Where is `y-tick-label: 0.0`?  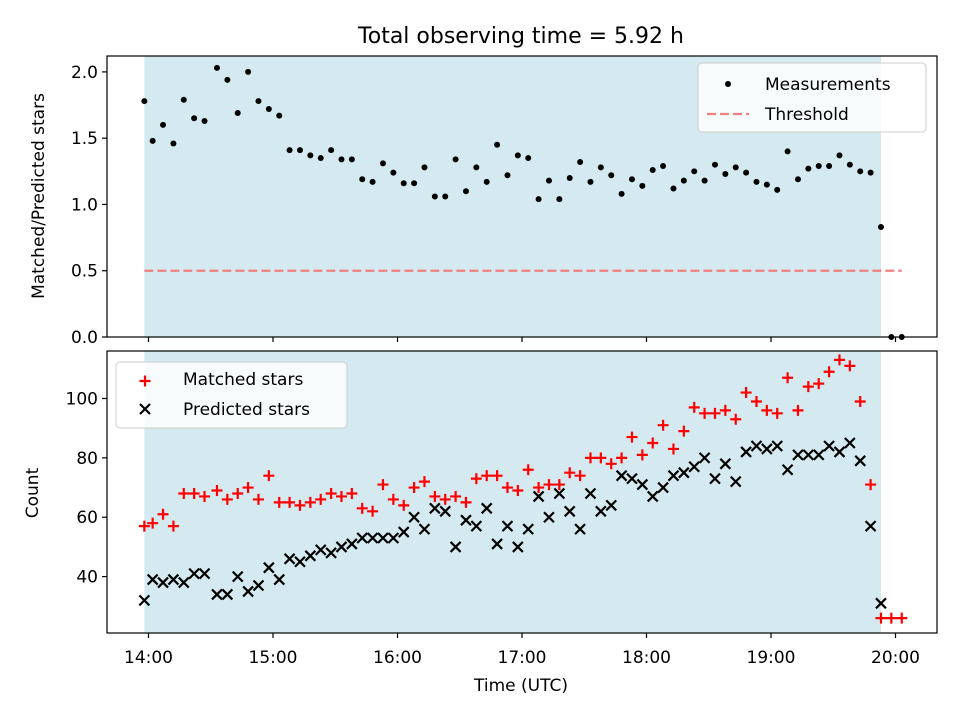 y-tick-label: 0.0 is located at coordinates (84, 338).